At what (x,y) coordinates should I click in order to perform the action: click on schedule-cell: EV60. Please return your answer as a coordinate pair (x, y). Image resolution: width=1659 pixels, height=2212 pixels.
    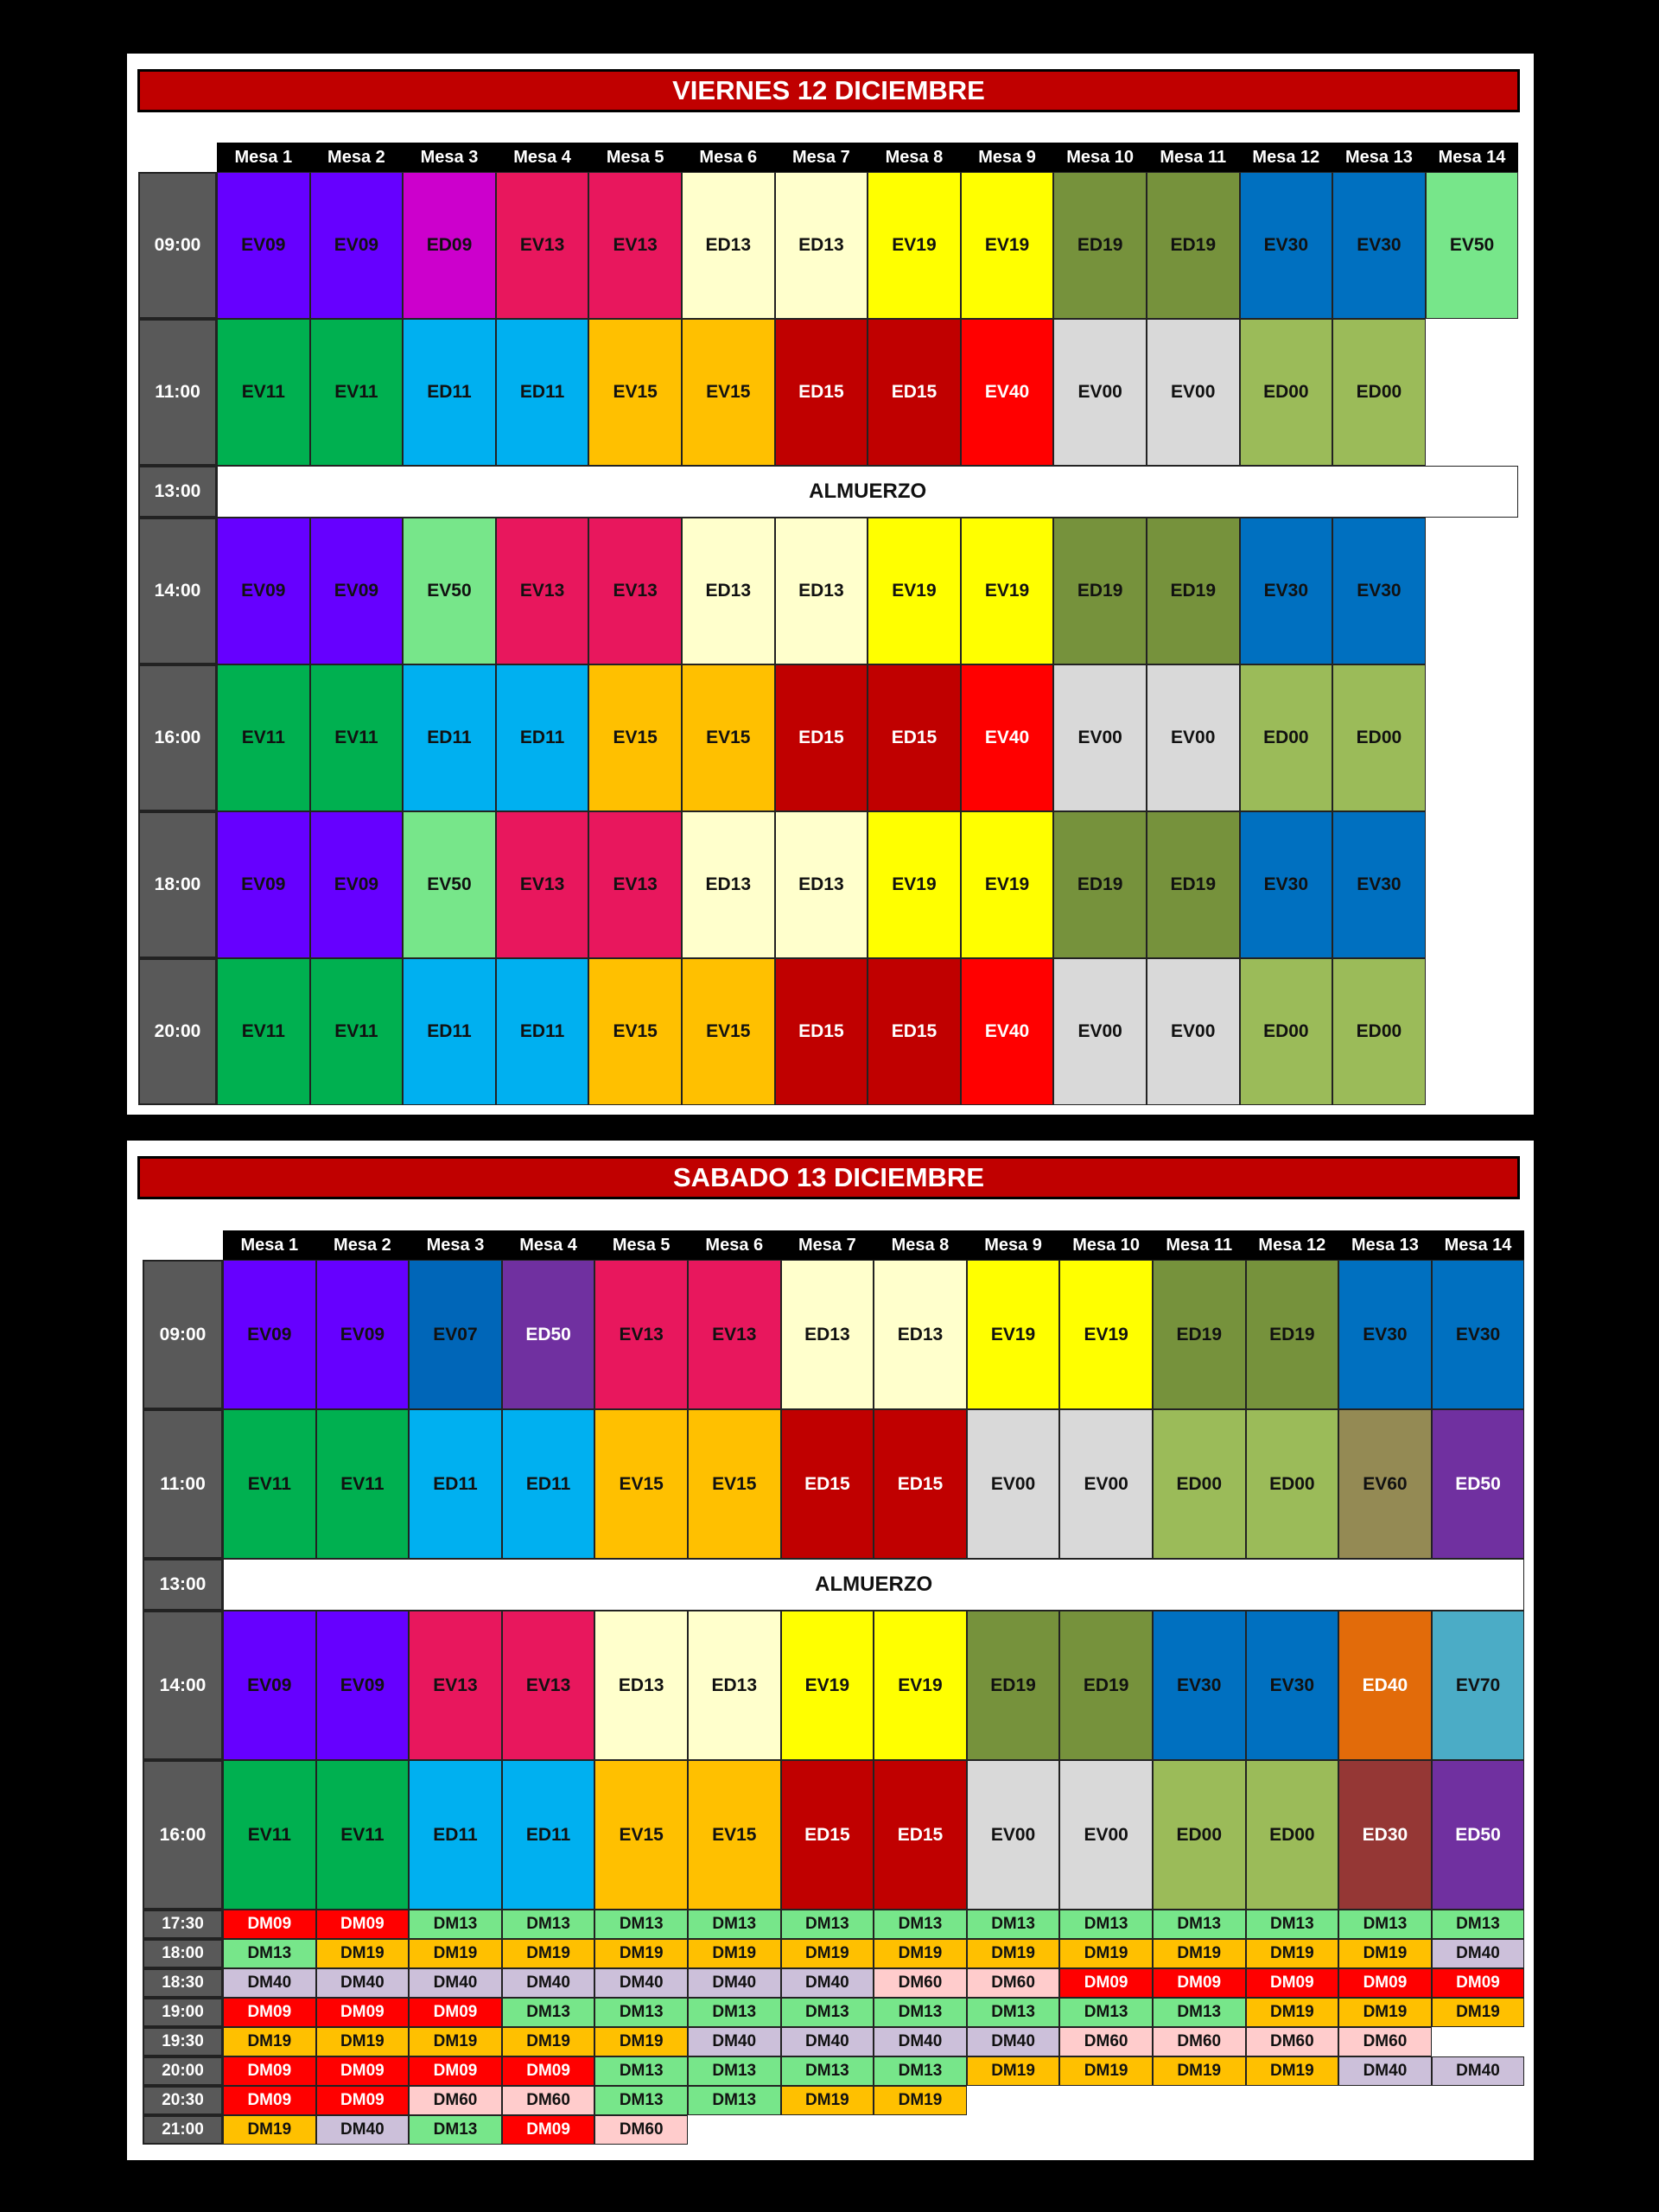
    Looking at the image, I should click on (1385, 1484).